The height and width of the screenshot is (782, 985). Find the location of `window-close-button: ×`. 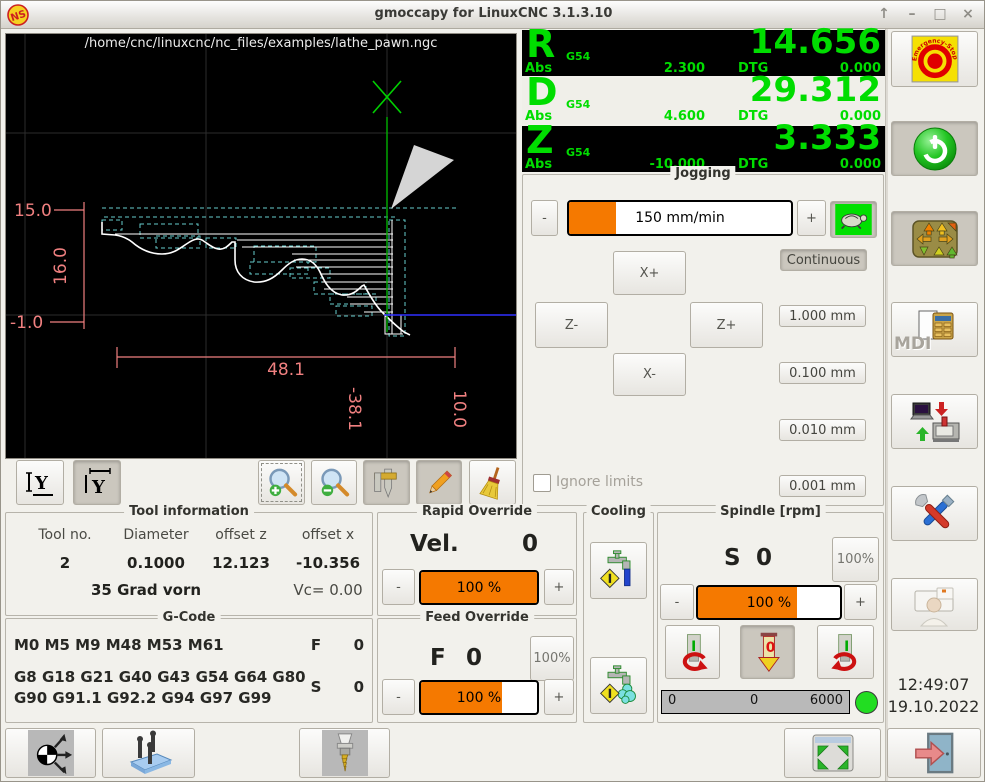

window-close-button: × is located at coordinates (968, 14).